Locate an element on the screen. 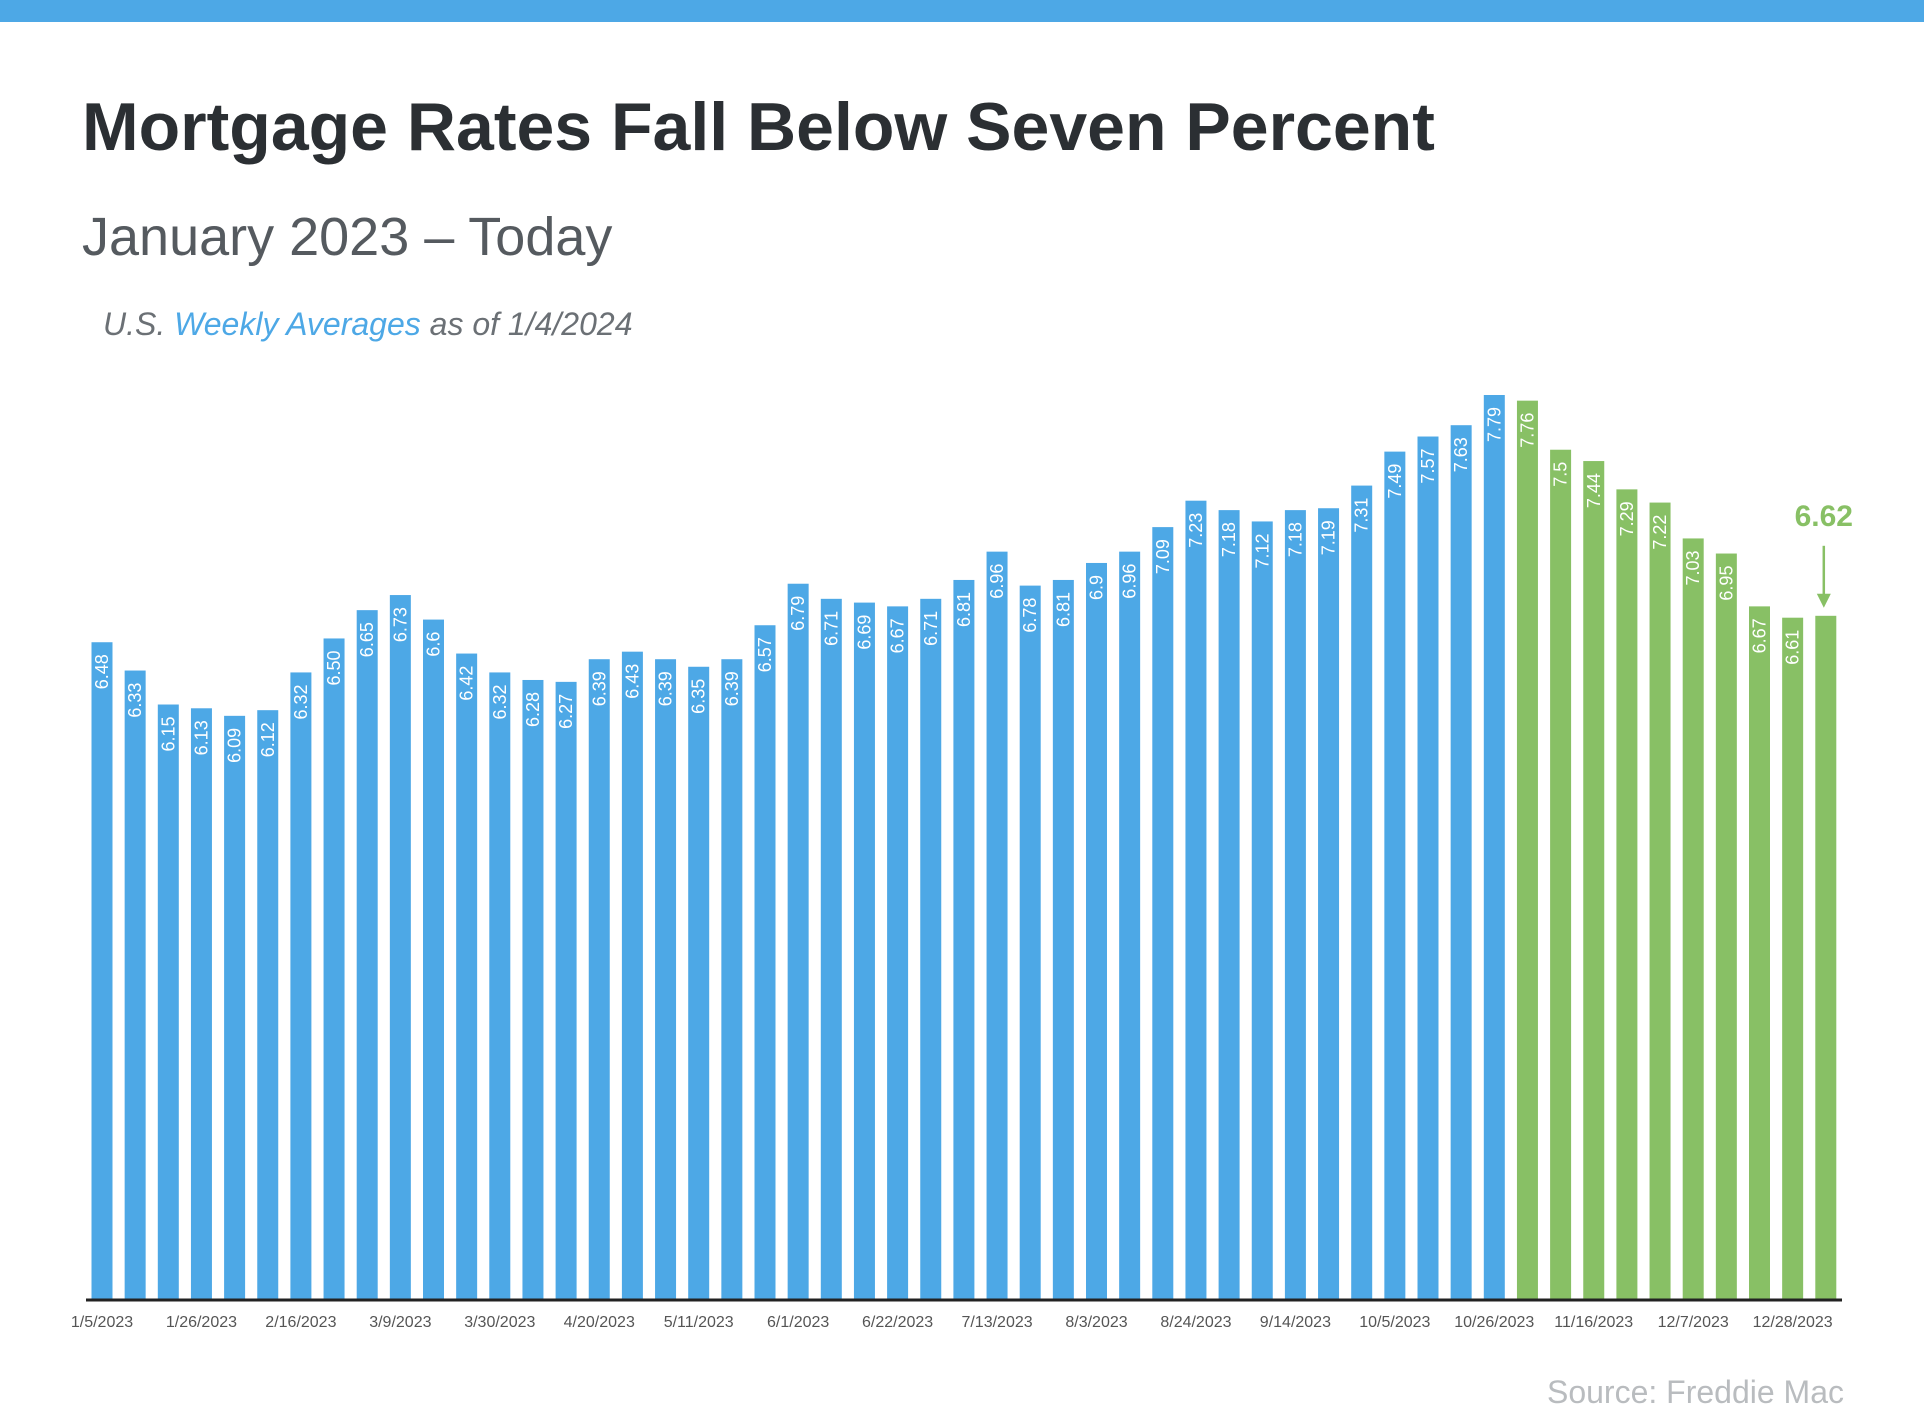 The width and height of the screenshot is (1924, 1416). bar-value-label: 6.69 is located at coordinates (864, 632).